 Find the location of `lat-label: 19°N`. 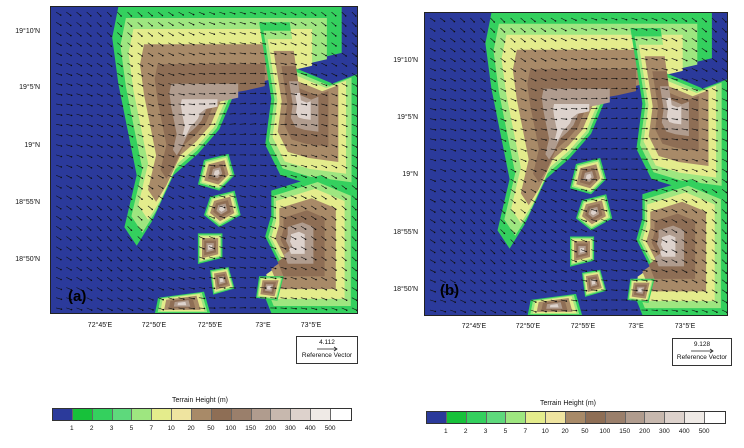

lat-label: 19°N is located at coordinates (32, 145).